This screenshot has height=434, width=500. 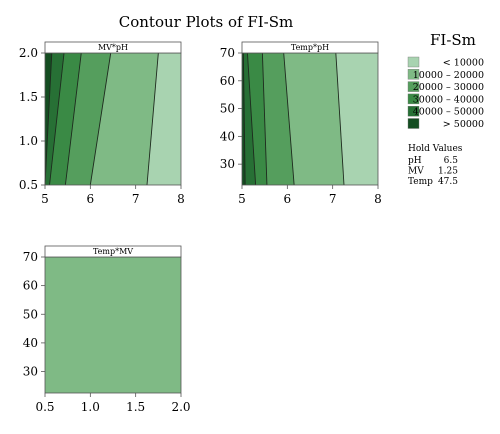 What do you see at coordinates (451, 161) in the screenshot?
I see `hold-value: 6.5` at bounding box center [451, 161].